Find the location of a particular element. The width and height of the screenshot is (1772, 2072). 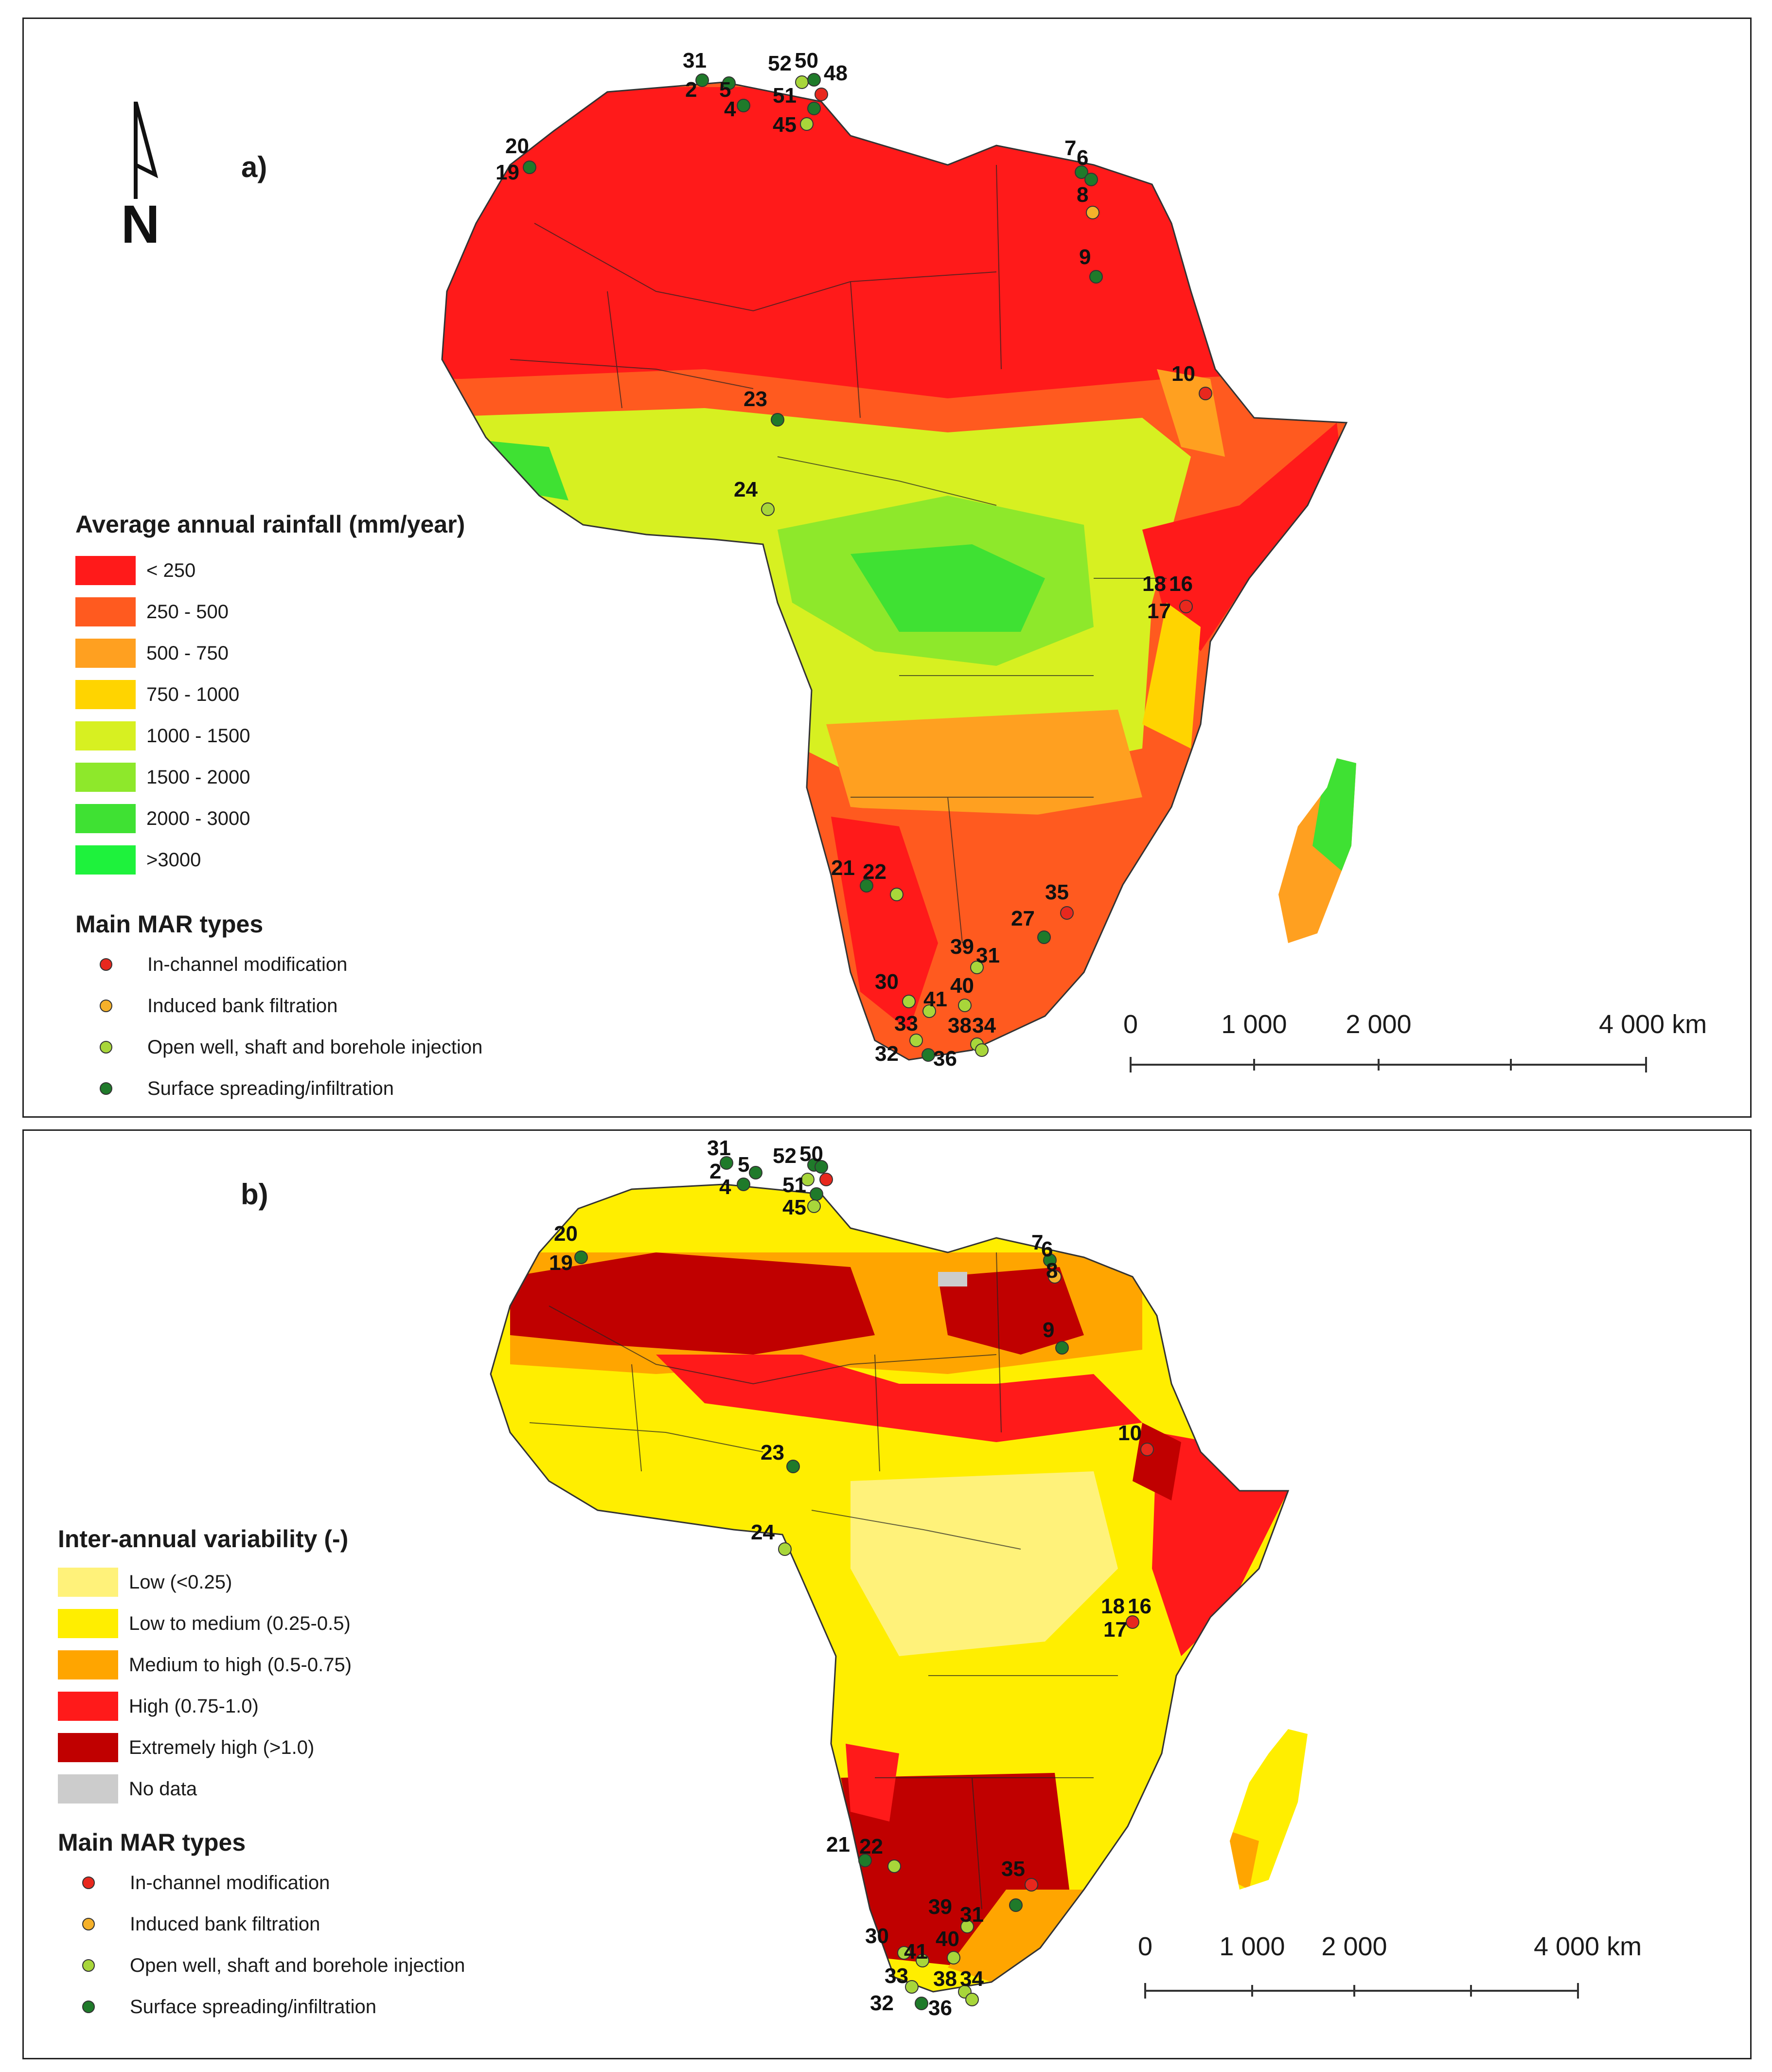

legend-item: 500 - 750 is located at coordinates (152, 653).